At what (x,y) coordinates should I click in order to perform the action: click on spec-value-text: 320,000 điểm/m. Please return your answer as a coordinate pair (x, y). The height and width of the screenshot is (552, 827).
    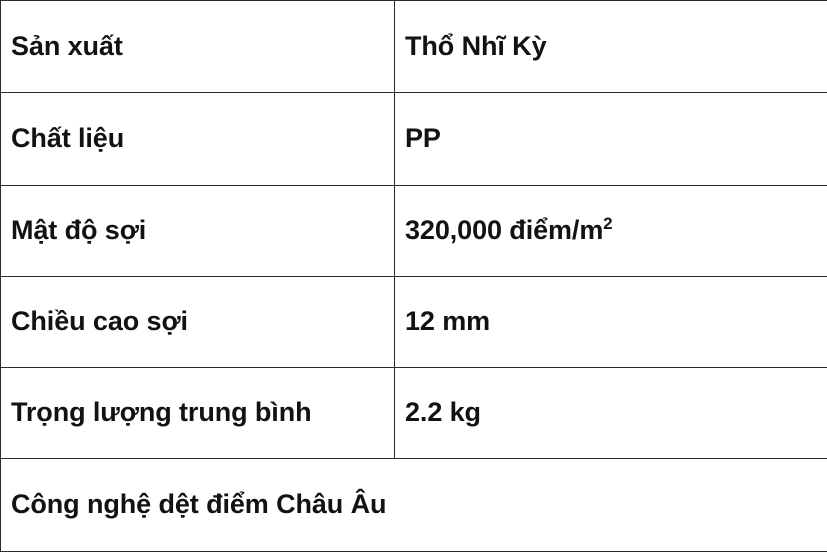
    Looking at the image, I should click on (504, 230).